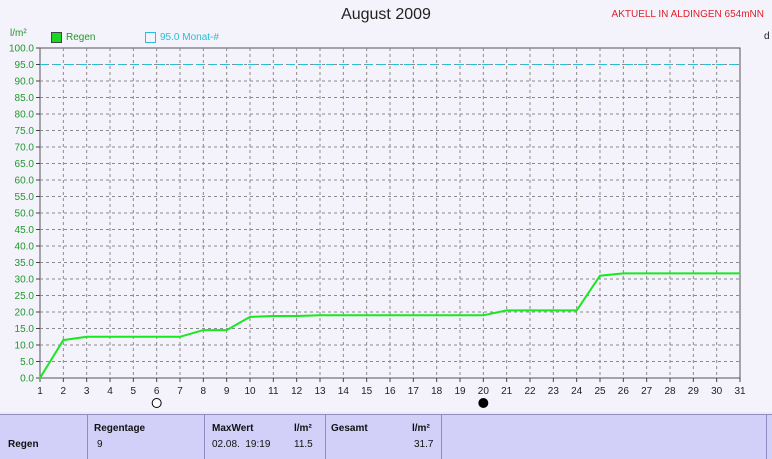 The height and width of the screenshot is (459, 772). What do you see at coordinates (530, 391) in the screenshot?
I see `x-tick-label: 22` at bounding box center [530, 391].